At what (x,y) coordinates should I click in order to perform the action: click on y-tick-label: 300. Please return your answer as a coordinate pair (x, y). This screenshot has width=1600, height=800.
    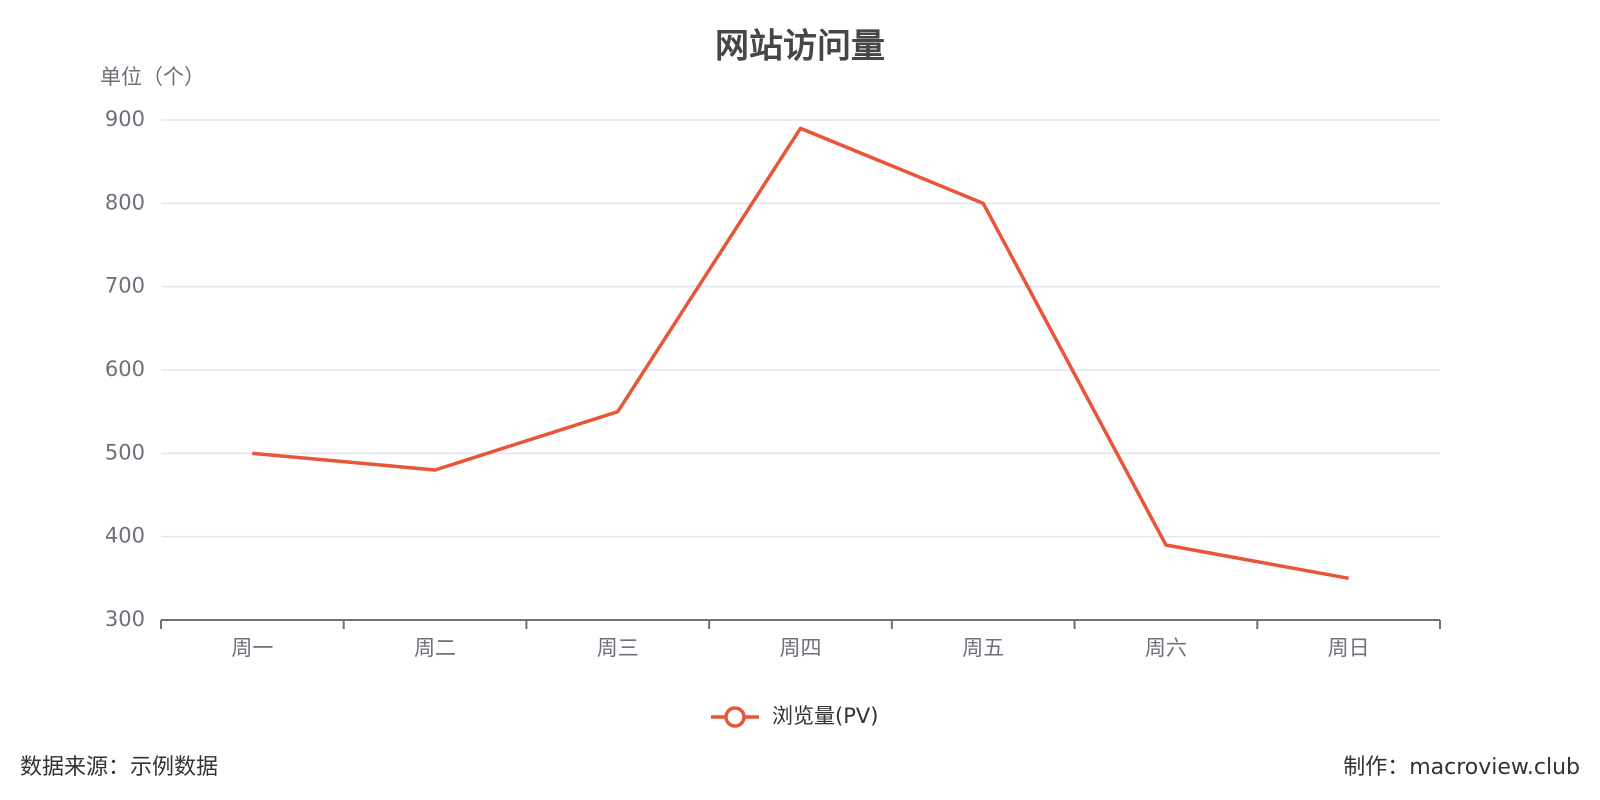
    Looking at the image, I should click on (125, 619).